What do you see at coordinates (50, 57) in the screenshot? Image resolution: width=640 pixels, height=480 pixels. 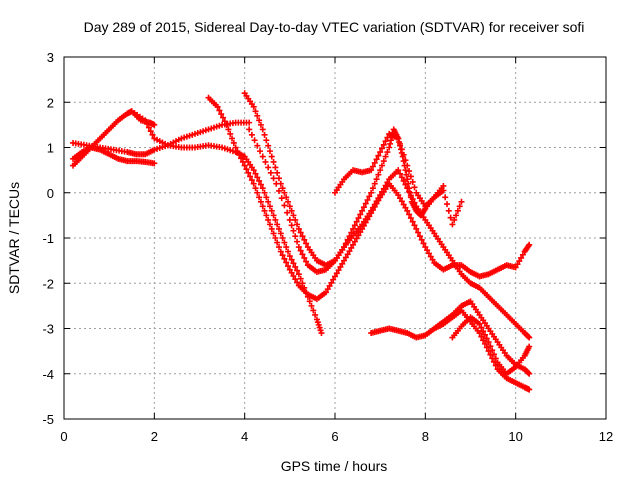 I see `y-tick-label: 3` at bounding box center [50, 57].